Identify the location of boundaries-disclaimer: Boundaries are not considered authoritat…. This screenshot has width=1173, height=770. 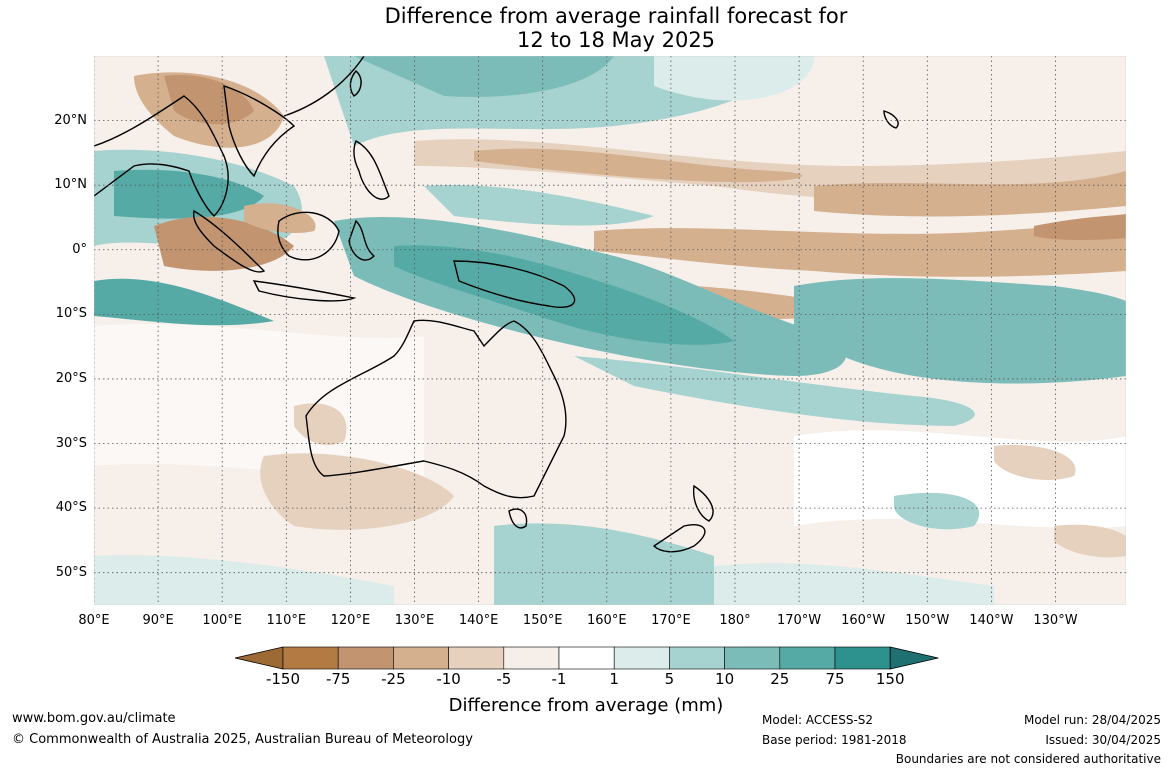
(1028, 759).